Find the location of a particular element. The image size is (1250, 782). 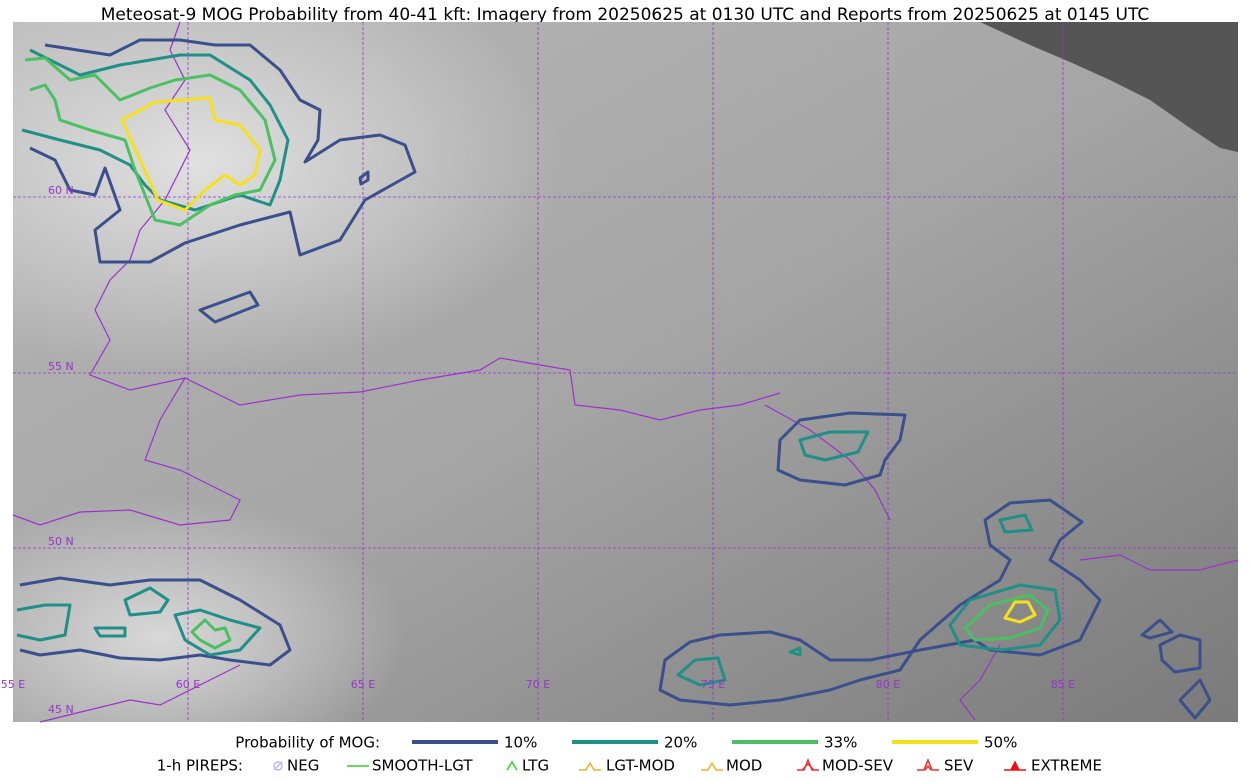

legend-label: SEV is located at coordinates (959, 766).